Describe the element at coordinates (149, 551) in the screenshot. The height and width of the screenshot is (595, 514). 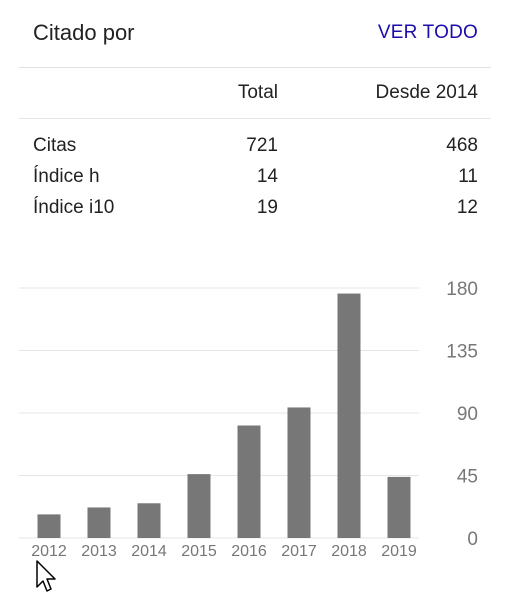
I see `x-tick-label: 2014` at that location.